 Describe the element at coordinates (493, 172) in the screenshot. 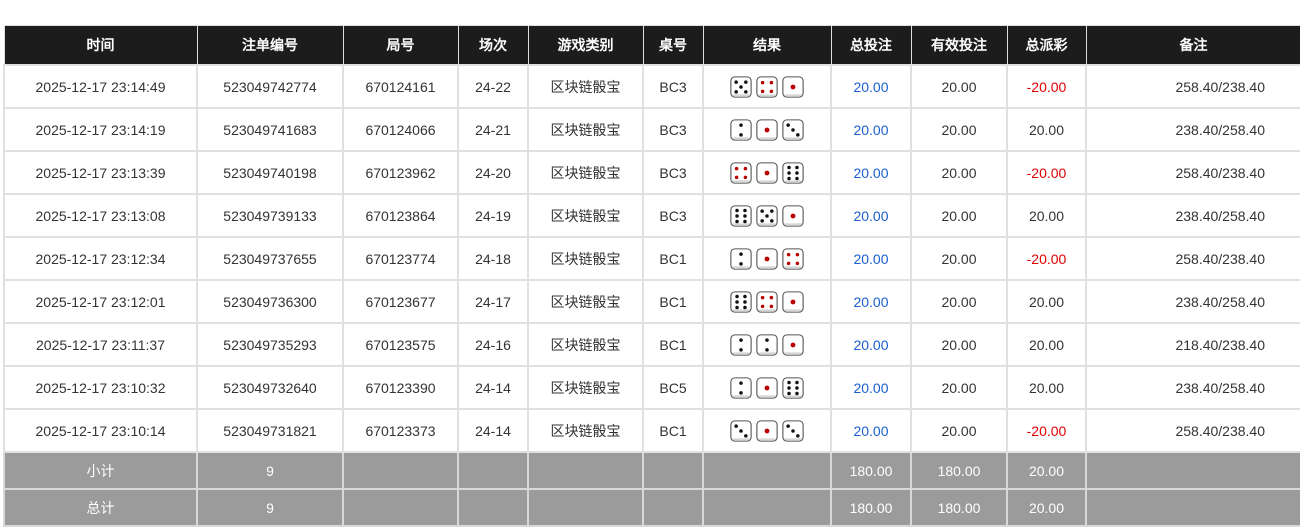

I see `cell-session: 24-20` at that location.